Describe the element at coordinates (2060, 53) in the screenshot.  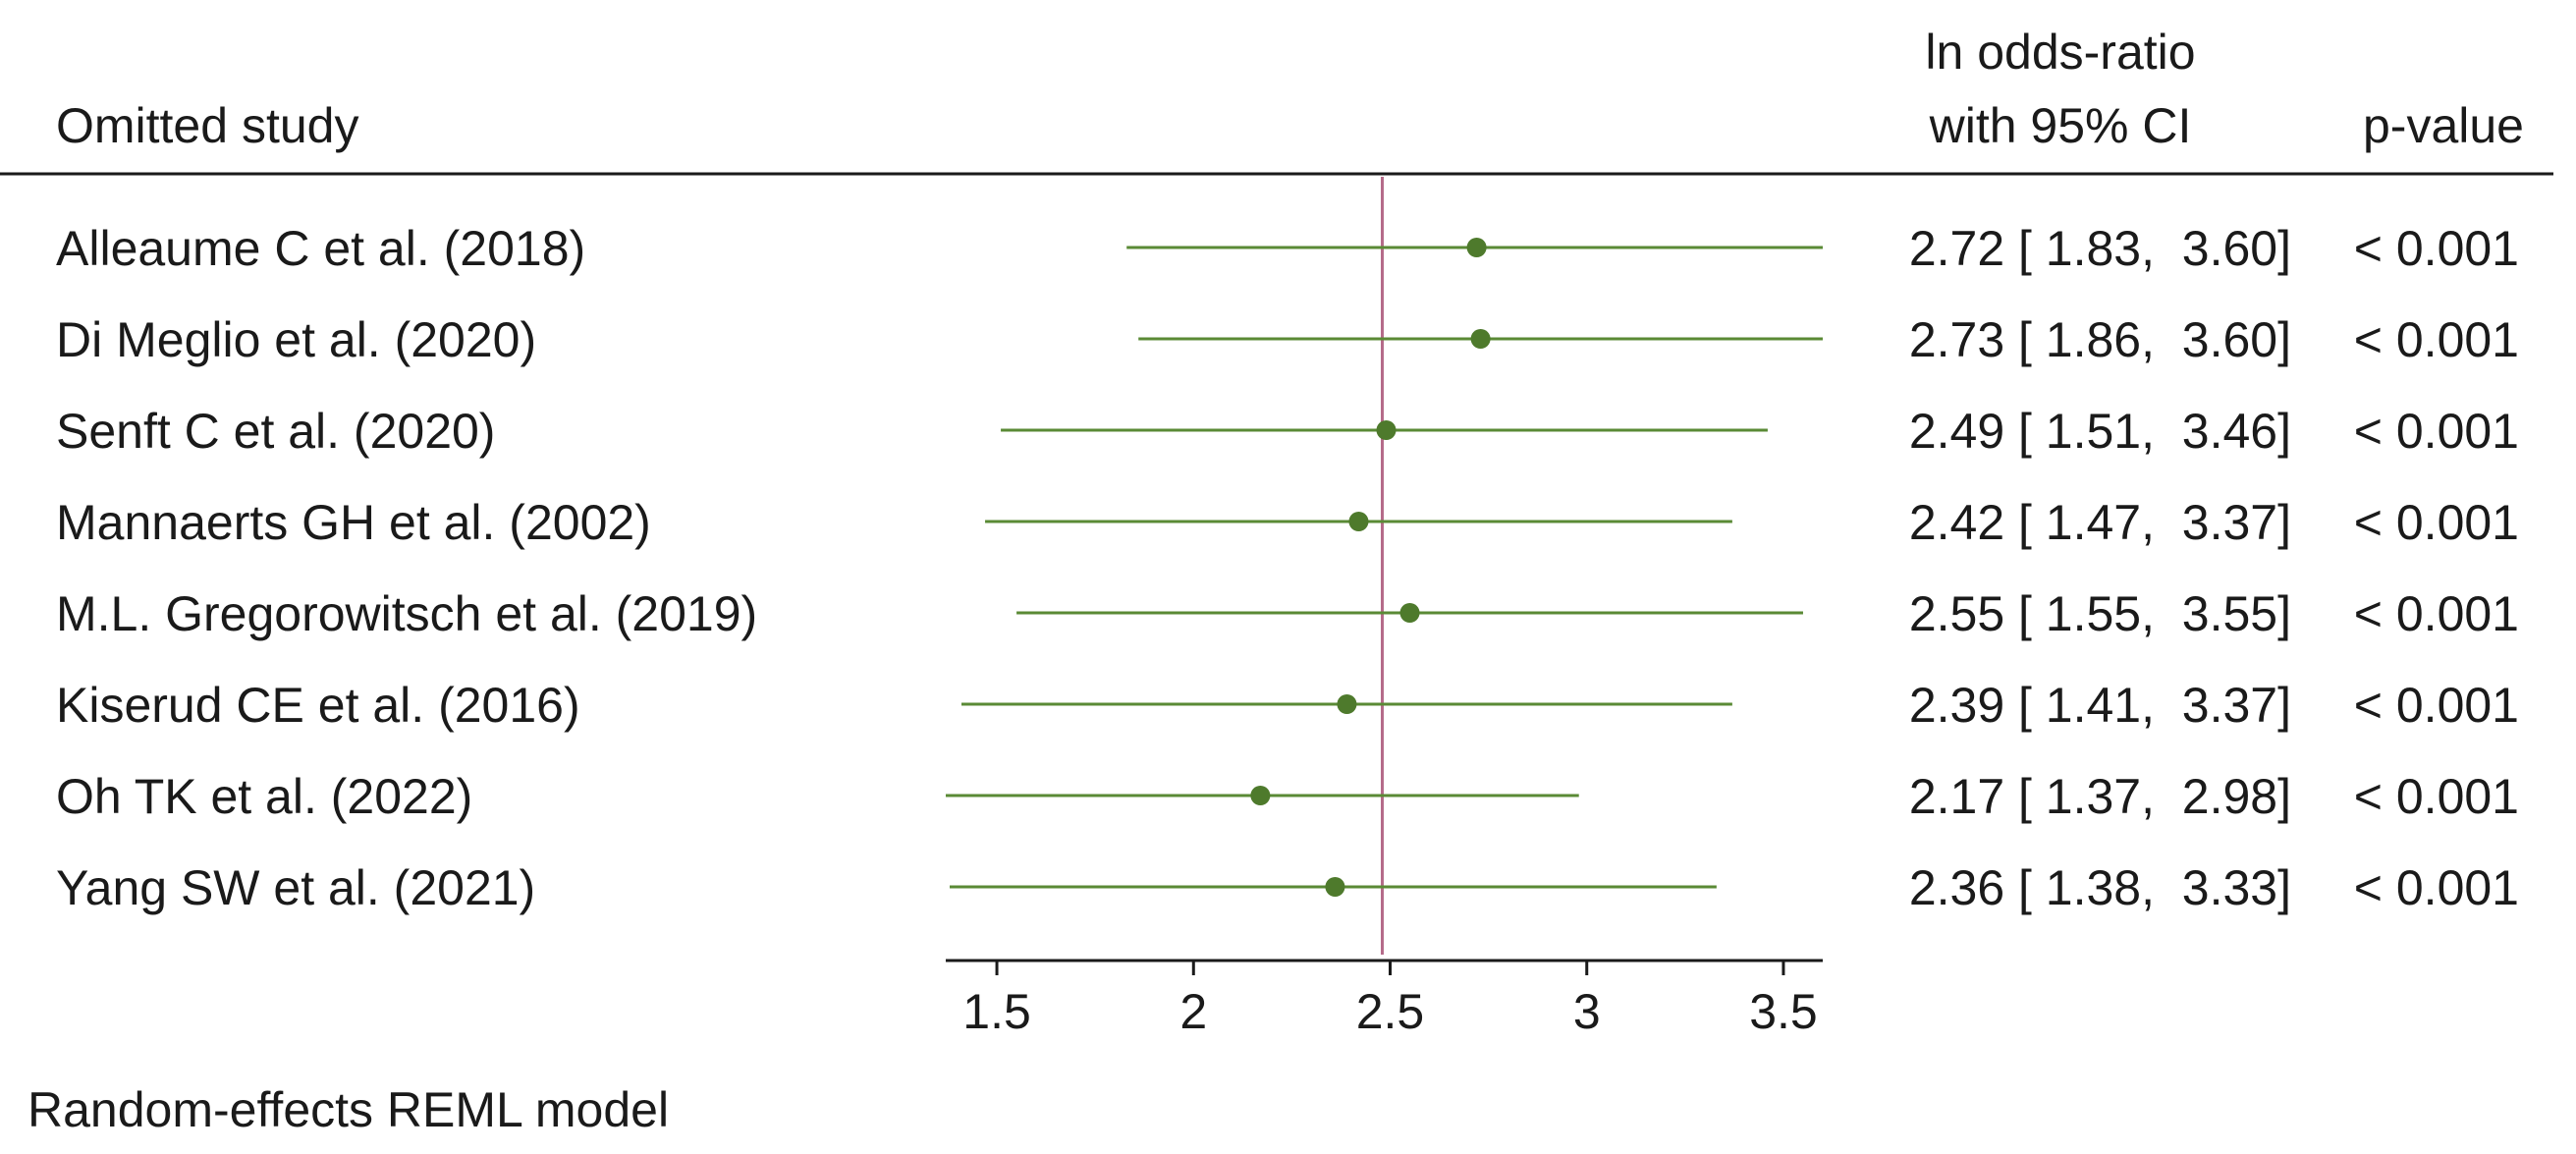
I see `header-estimate-line1: ln odds-ratio` at that location.